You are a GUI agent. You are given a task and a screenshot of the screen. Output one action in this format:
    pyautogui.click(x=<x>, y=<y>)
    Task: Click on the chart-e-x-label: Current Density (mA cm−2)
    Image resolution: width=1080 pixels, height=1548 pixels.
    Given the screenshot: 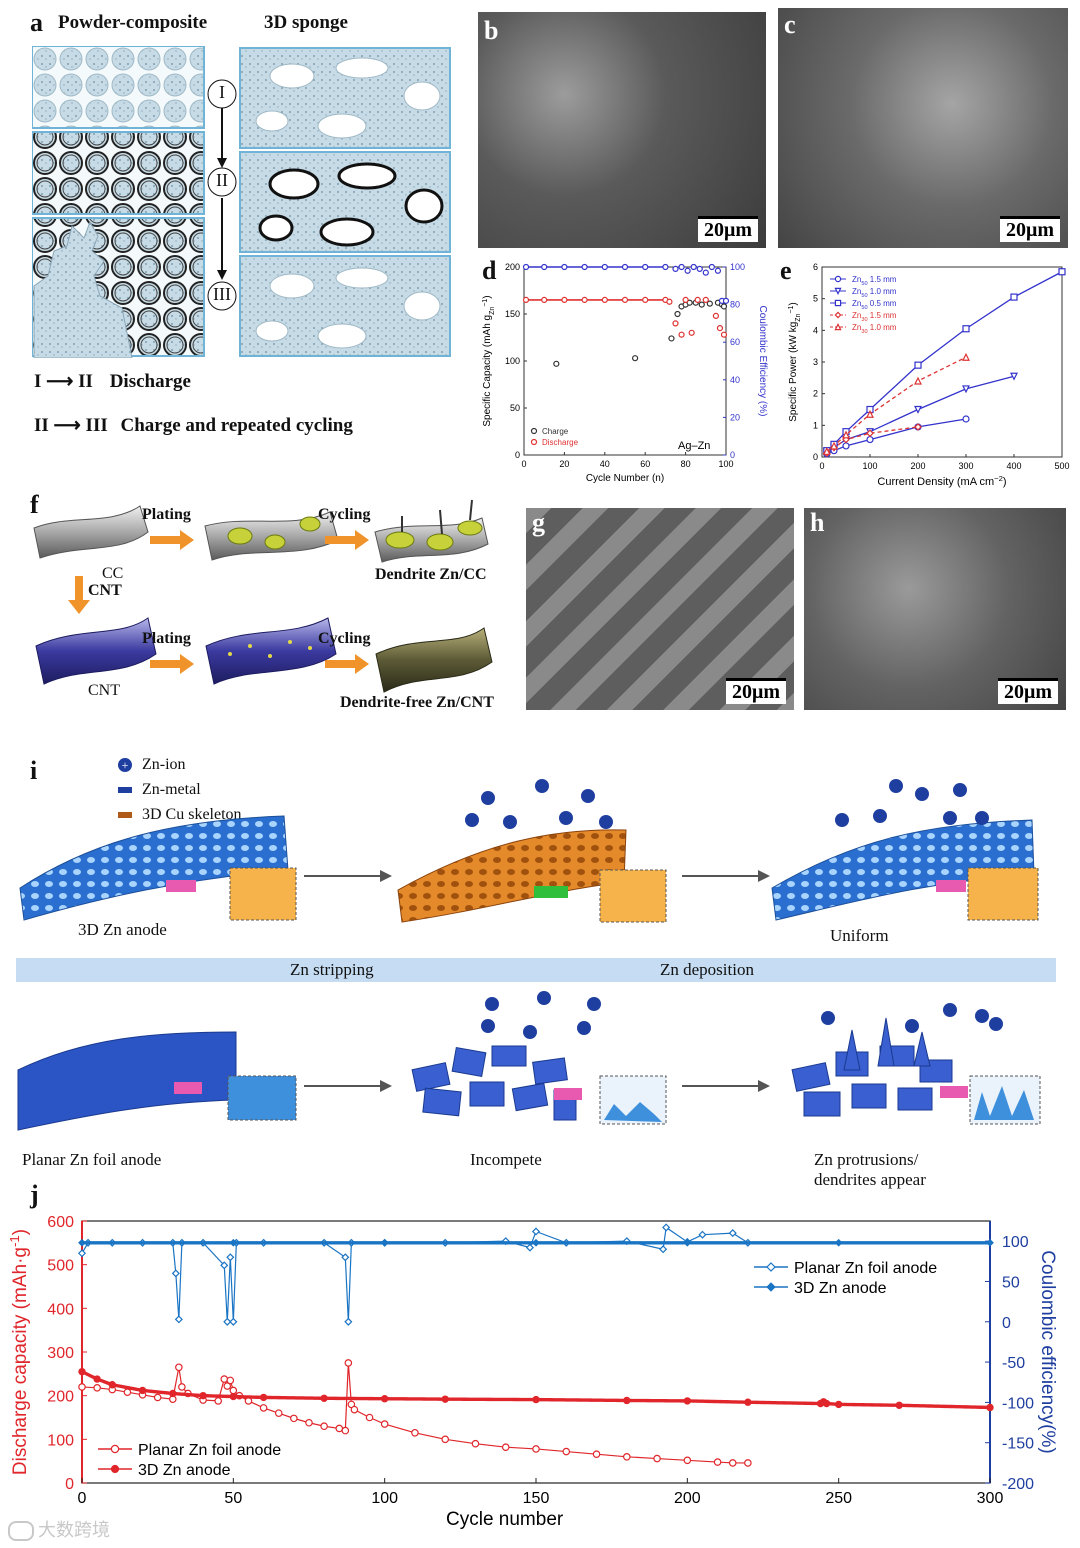 What is the action you would take?
    pyautogui.click(x=941, y=481)
    